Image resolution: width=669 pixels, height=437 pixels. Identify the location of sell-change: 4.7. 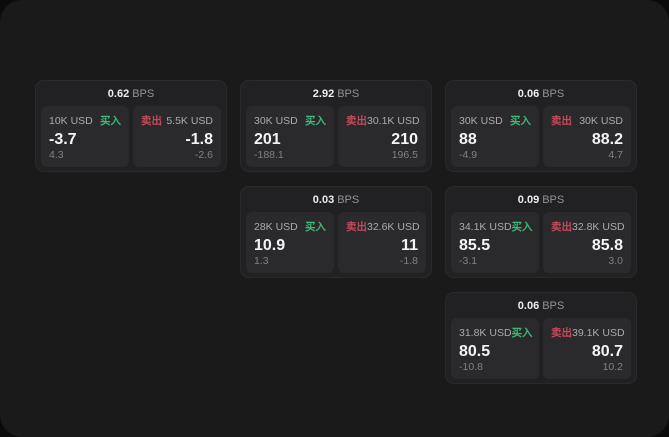
(615, 155).